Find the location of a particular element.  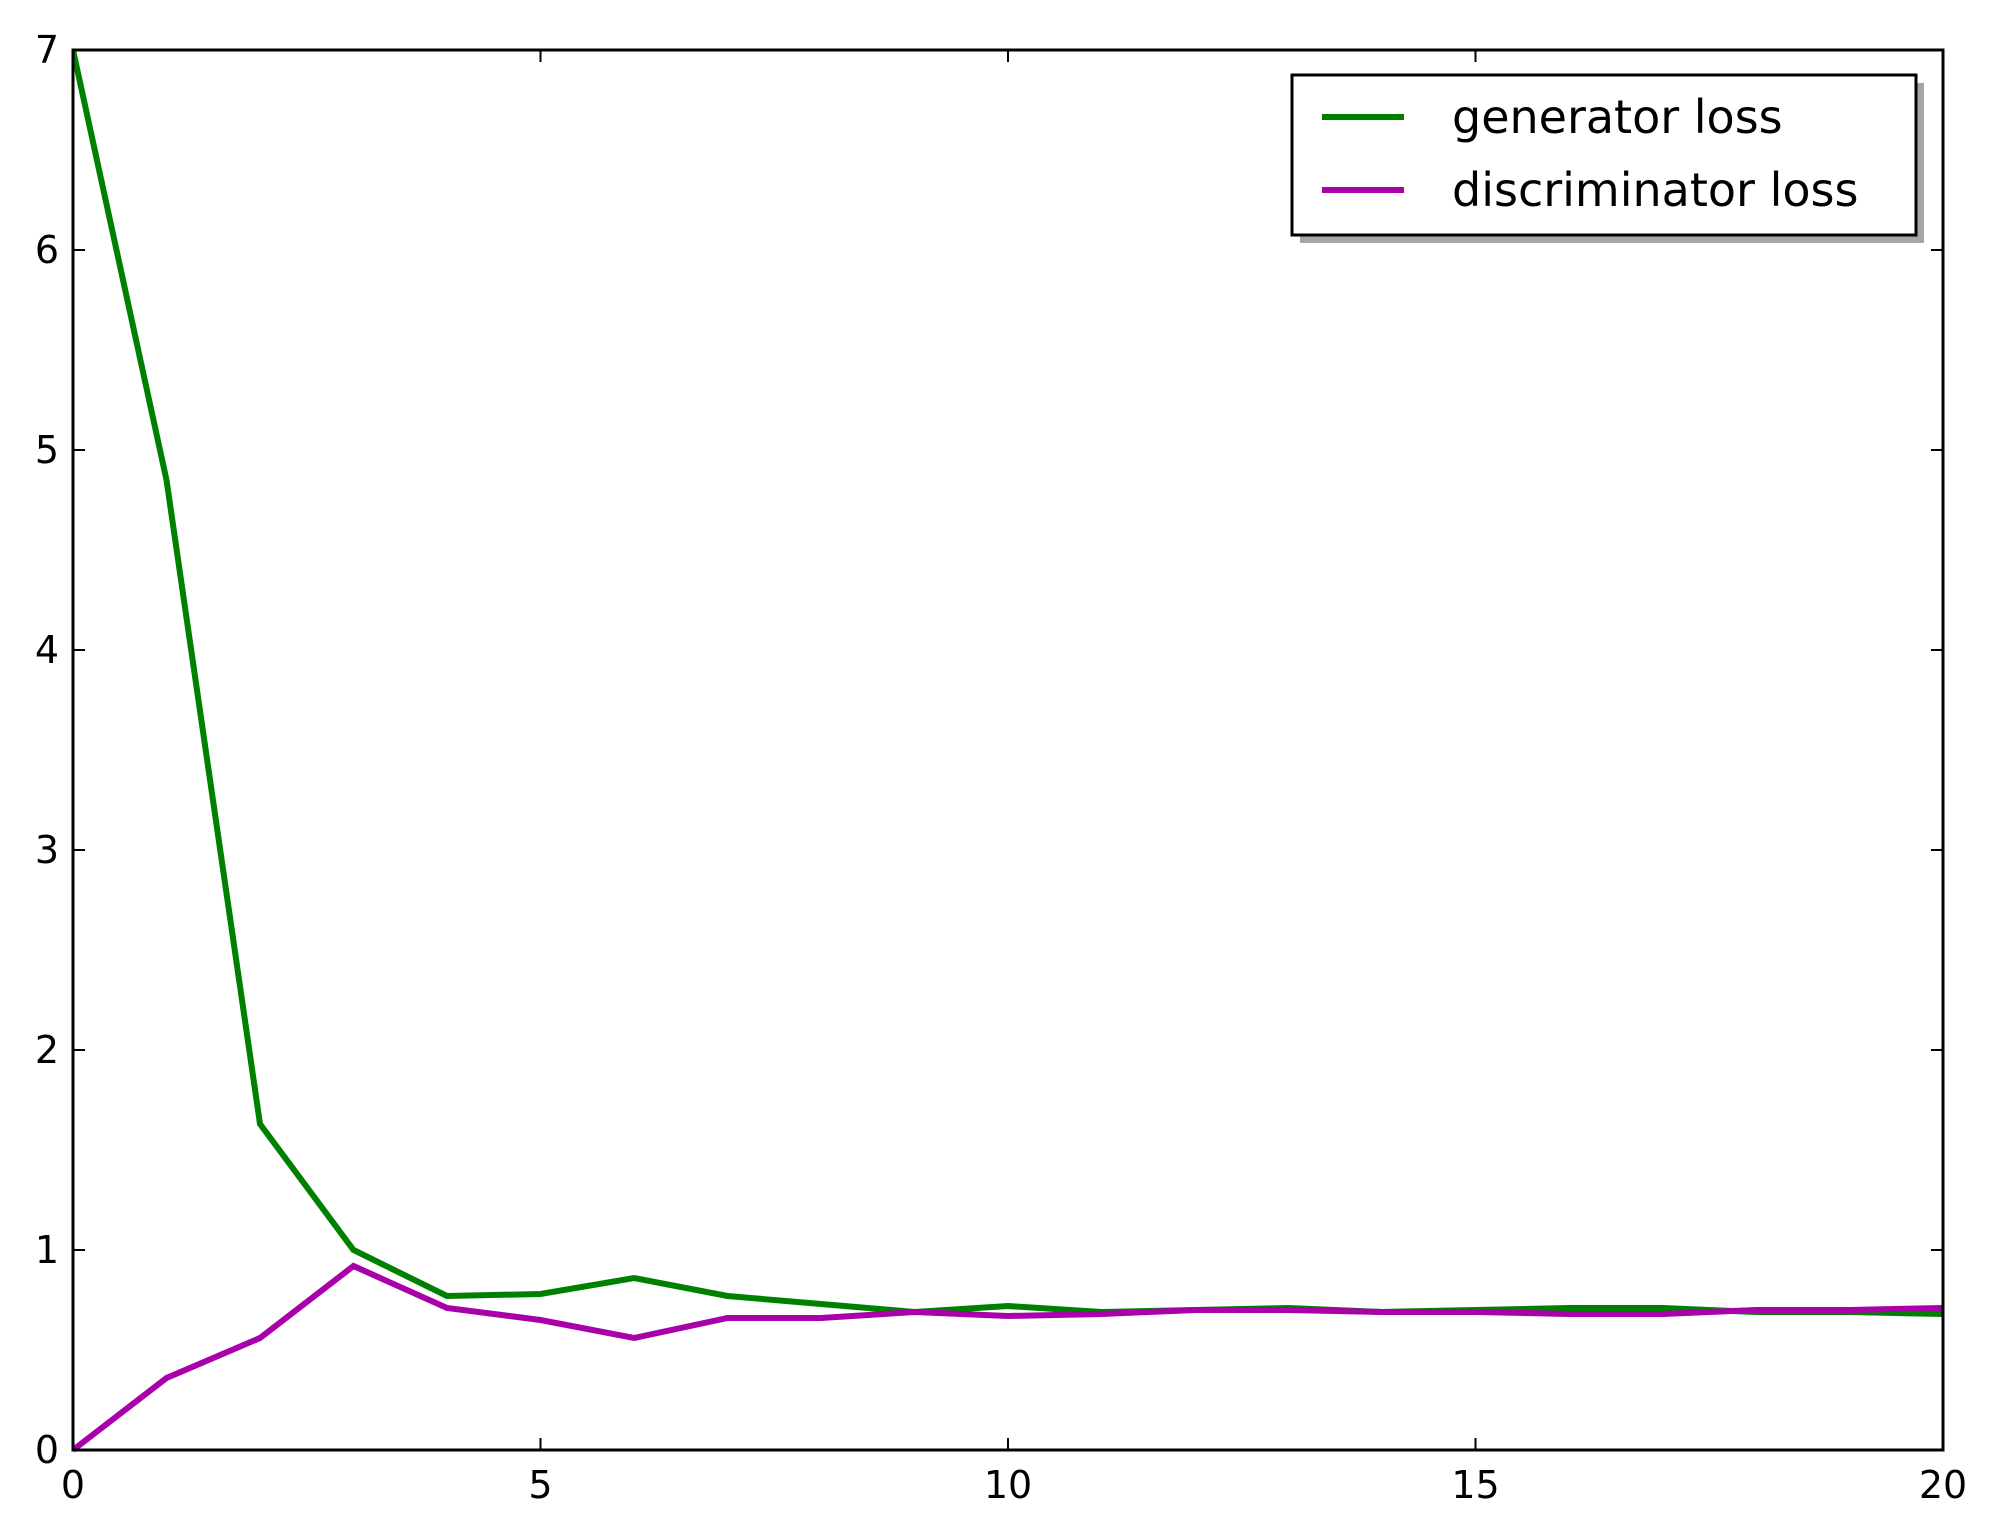

x-tick-label: 20 is located at coordinates (1943, 1485).